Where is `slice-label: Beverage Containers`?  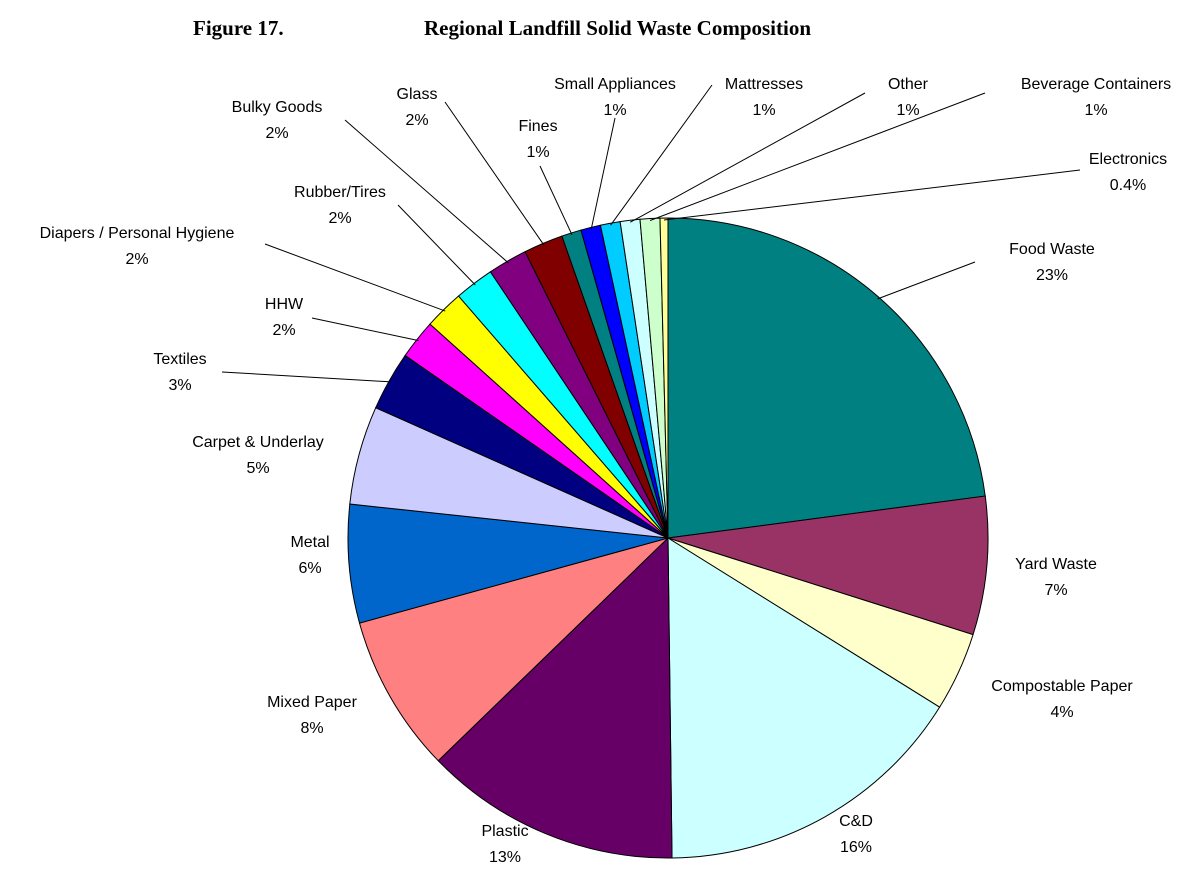
slice-label: Beverage Containers is located at coordinates (1096, 84).